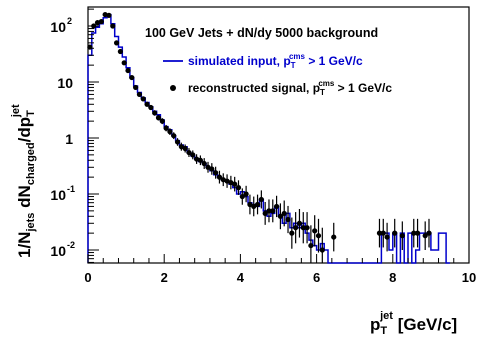  I want to click on legend-entry-reconstructed: reconstructed signal, pTcms > 1 GeV/c, so click(290, 88).